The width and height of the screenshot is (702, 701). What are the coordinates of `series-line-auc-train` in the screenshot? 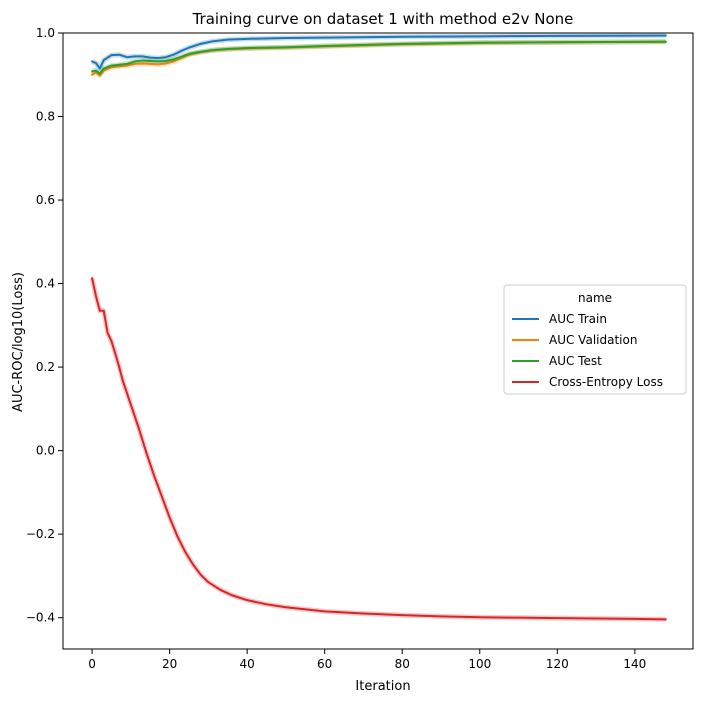 It's located at (379, 52).